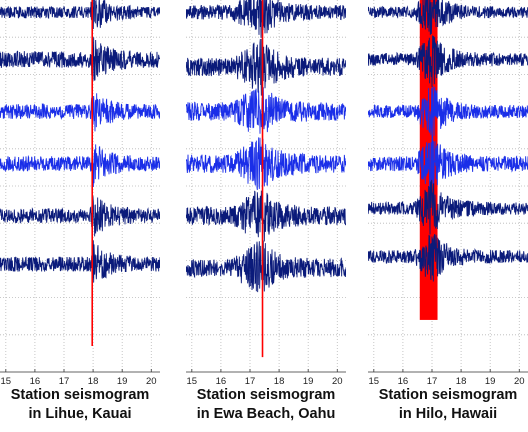 The image size is (528, 432). I want to click on chart-caption: Station seismogram in Lihue, Kauai, so click(87, 405).